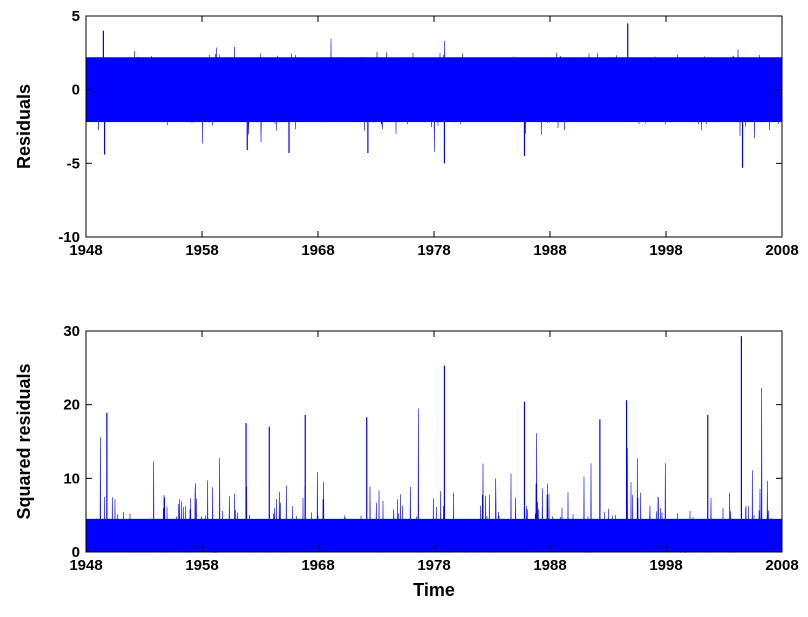  What do you see at coordinates (201, 565) in the screenshot?
I see `squared-residuals-xtick-label: 1958` at bounding box center [201, 565].